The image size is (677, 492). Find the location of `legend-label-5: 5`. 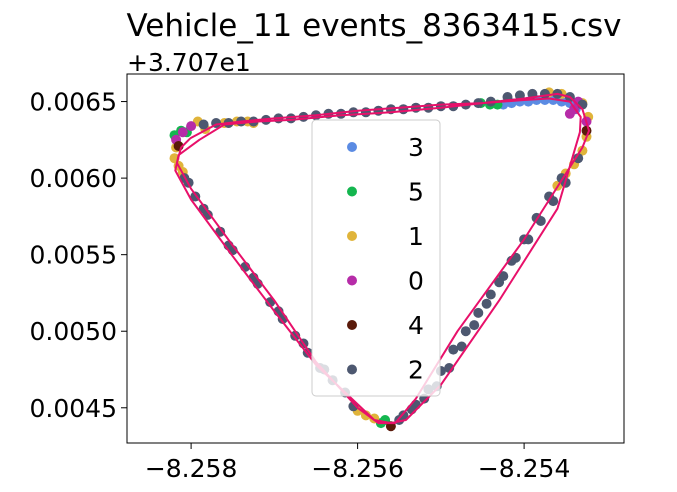

legend-label-5: 5 is located at coordinates (416, 192).